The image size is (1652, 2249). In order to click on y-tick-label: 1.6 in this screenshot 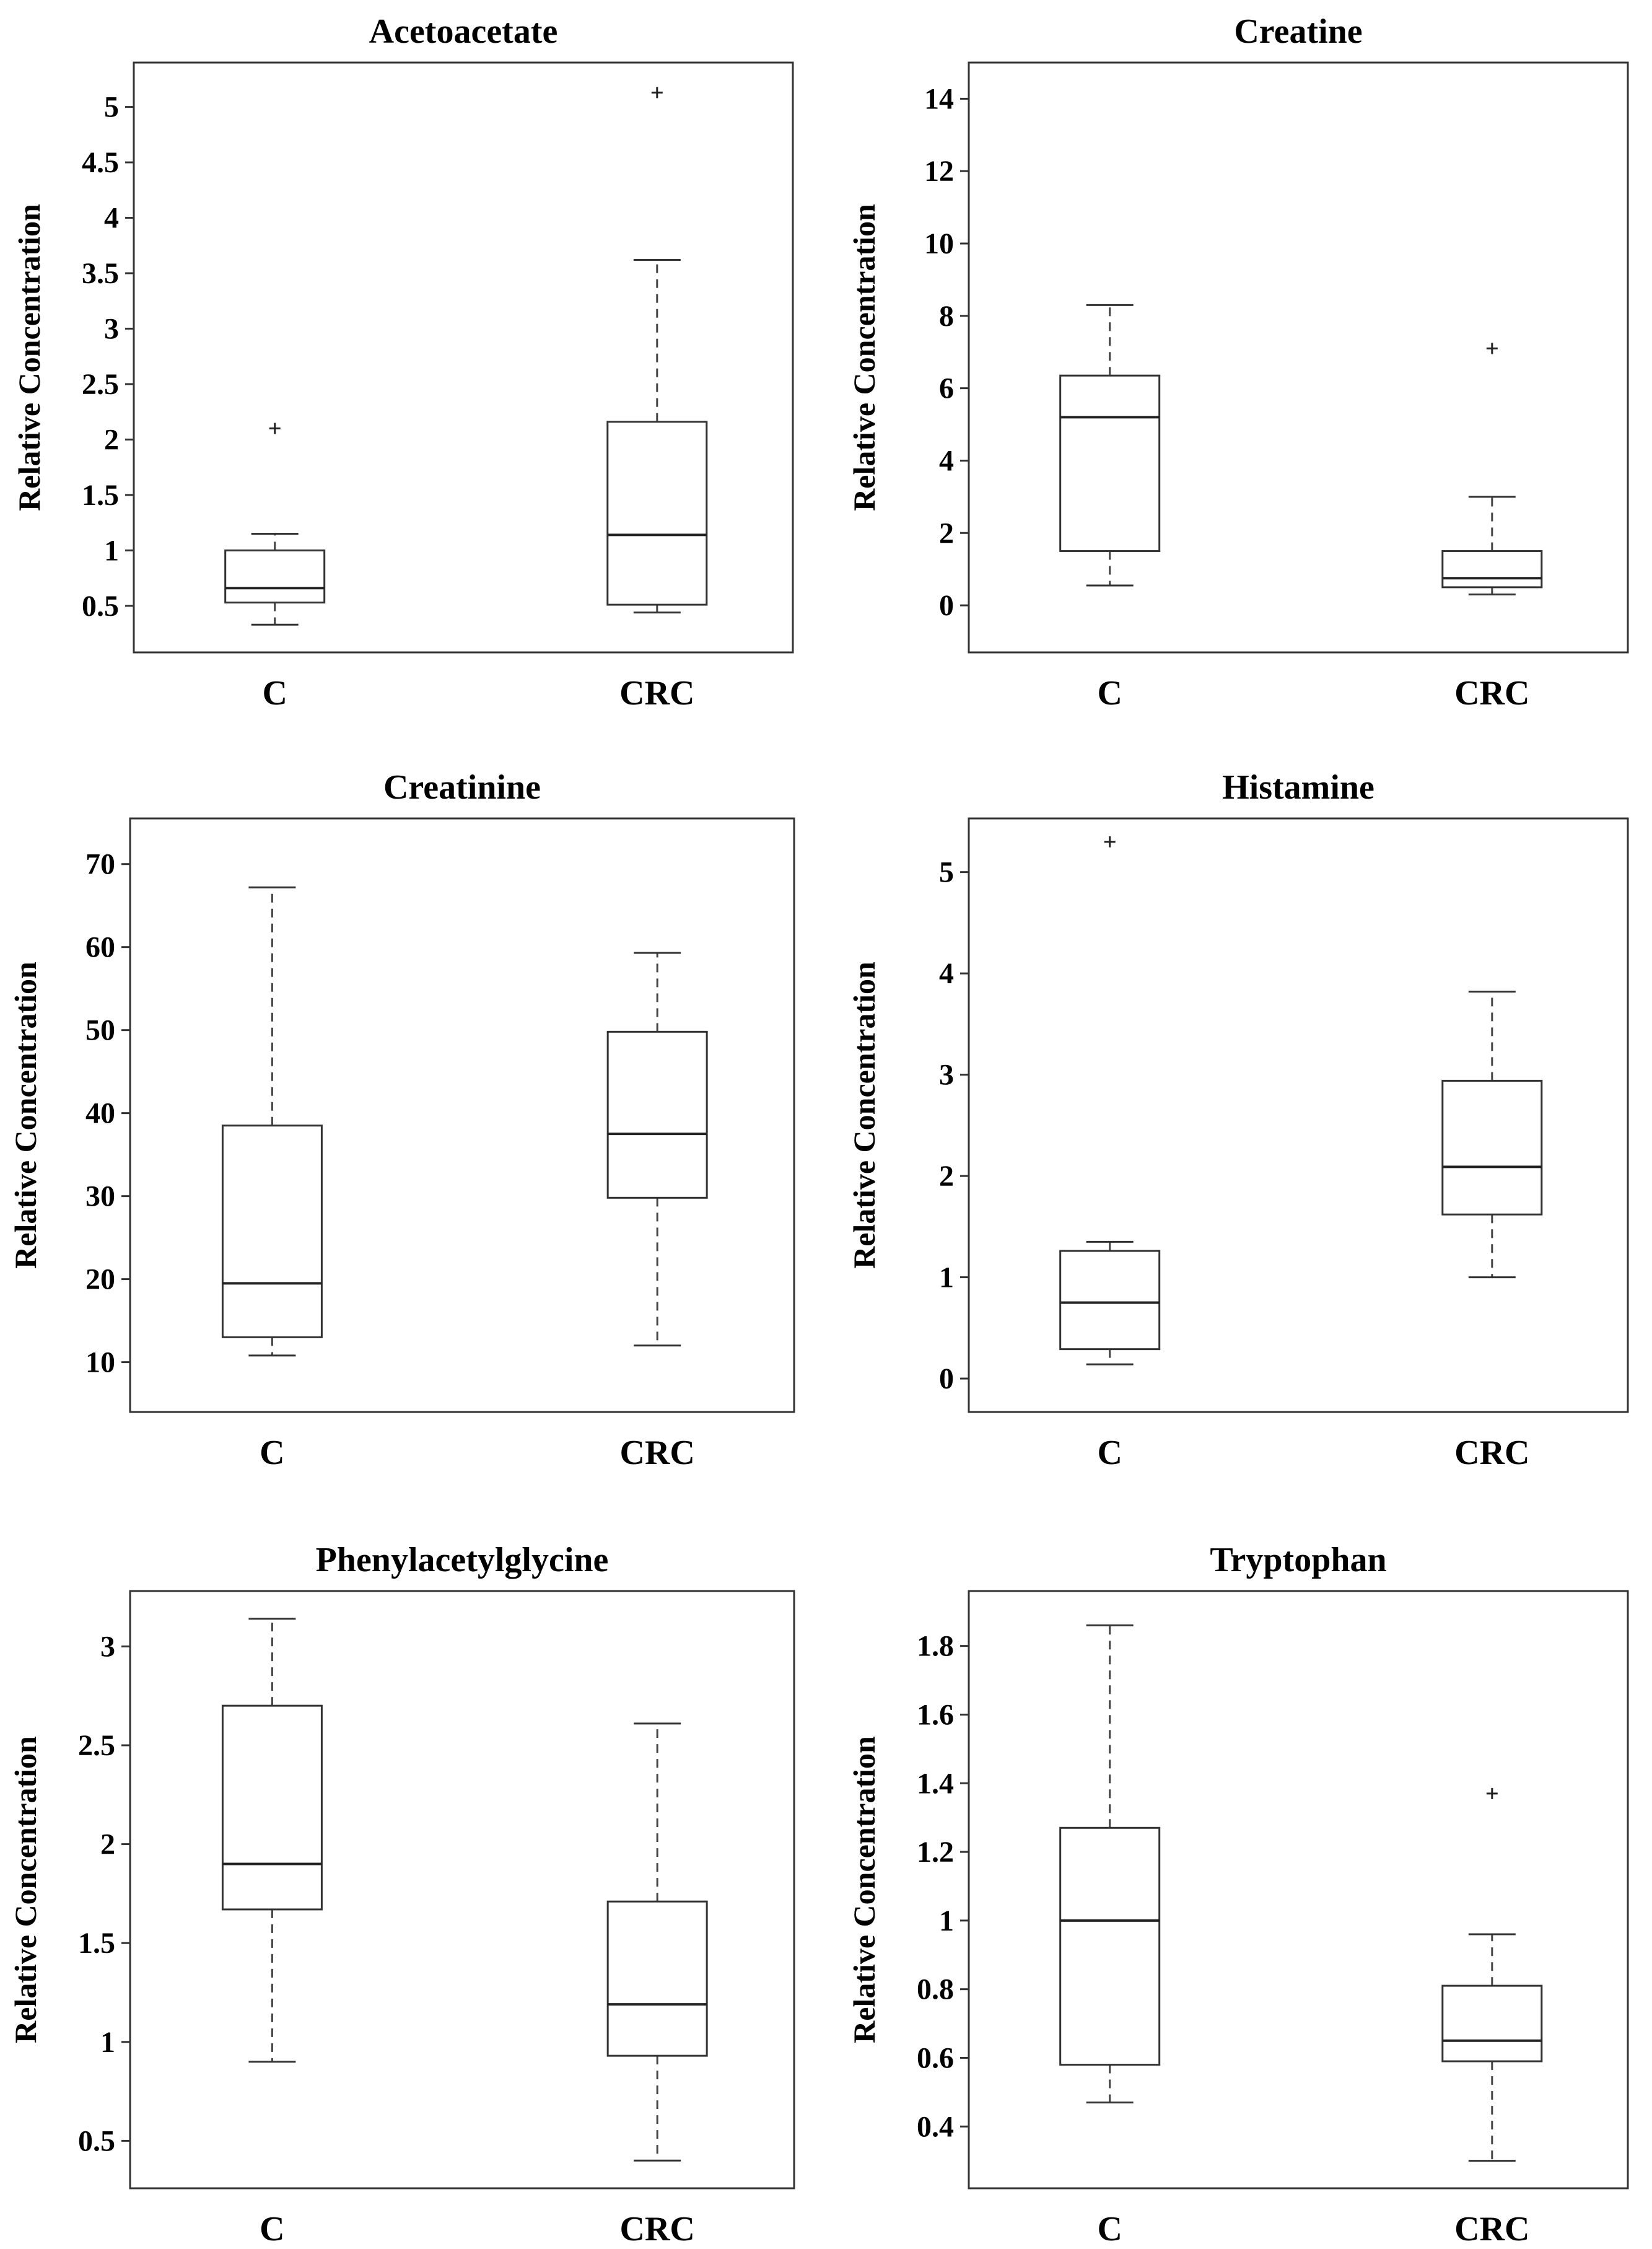, I will do `click(935, 1714)`.